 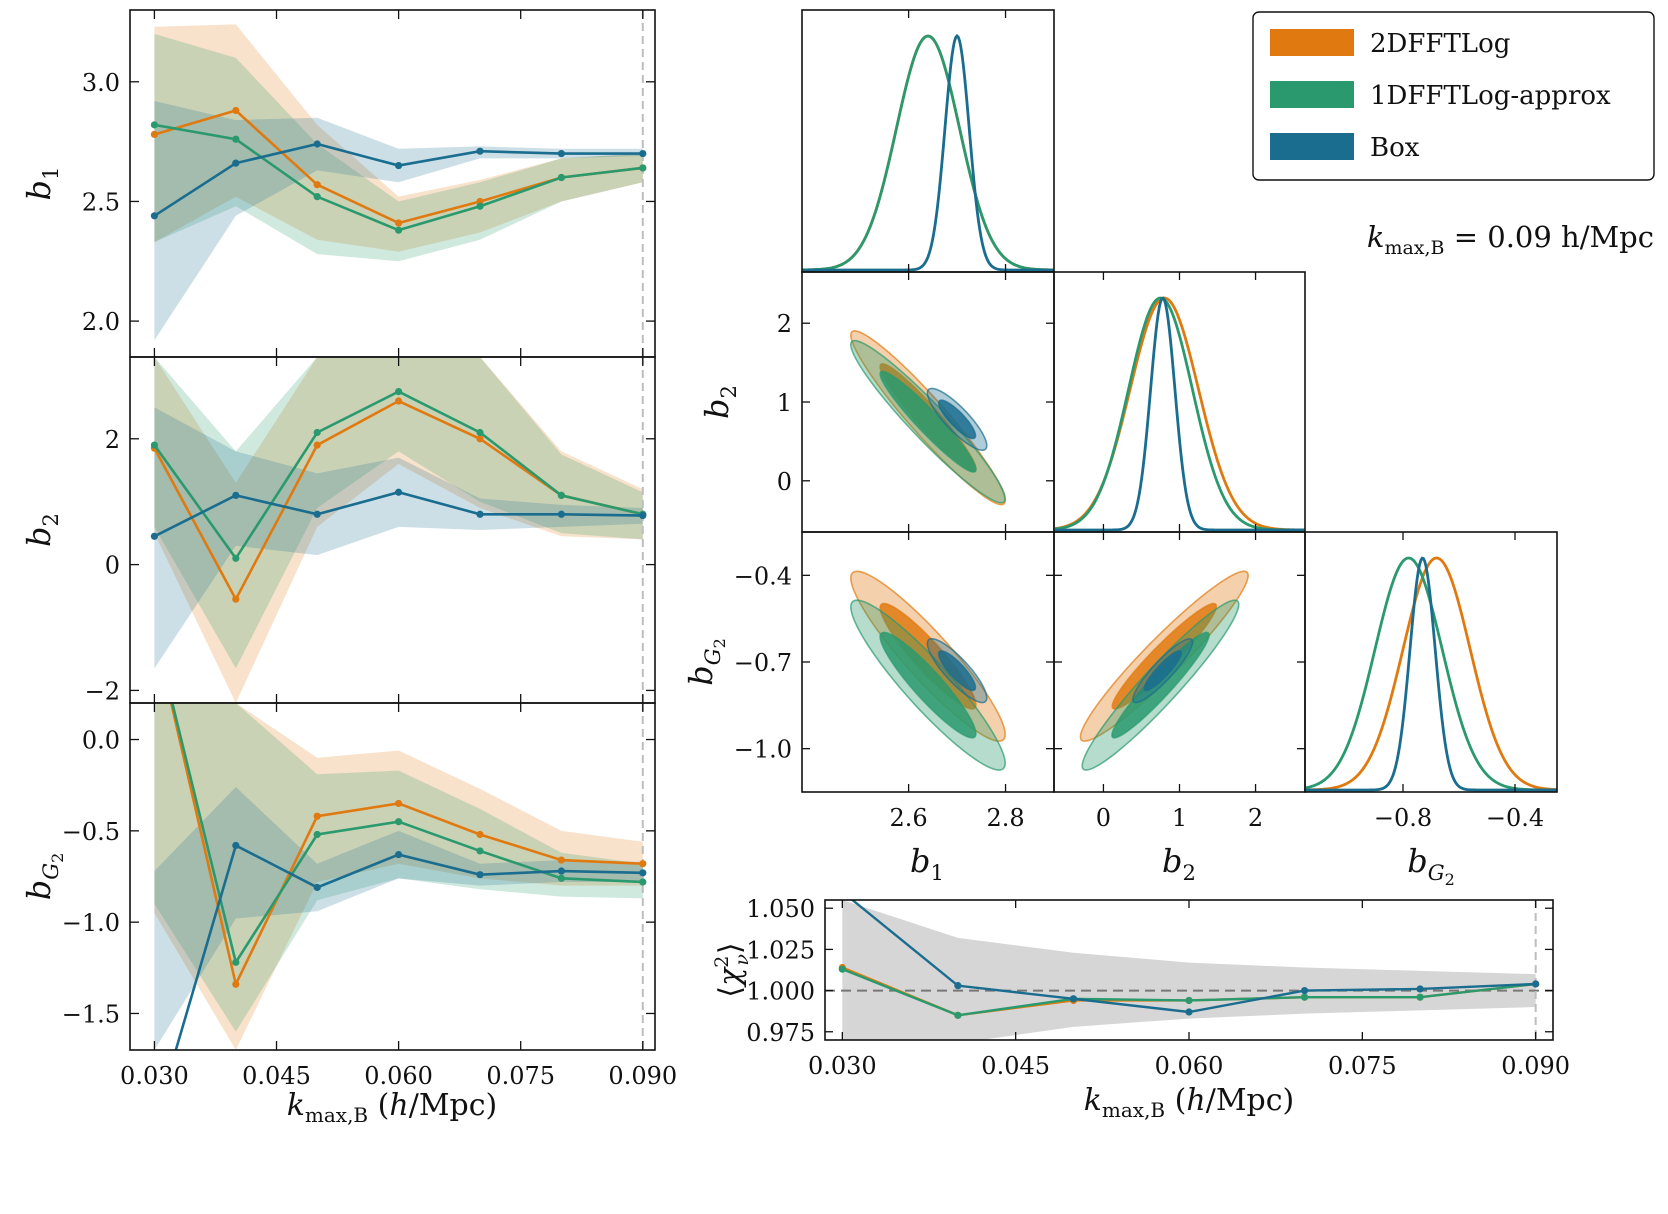 What do you see at coordinates (763, 750) in the screenshot?
I see `corner-ytick-label: −1.0` at bounding box center [763, 750].